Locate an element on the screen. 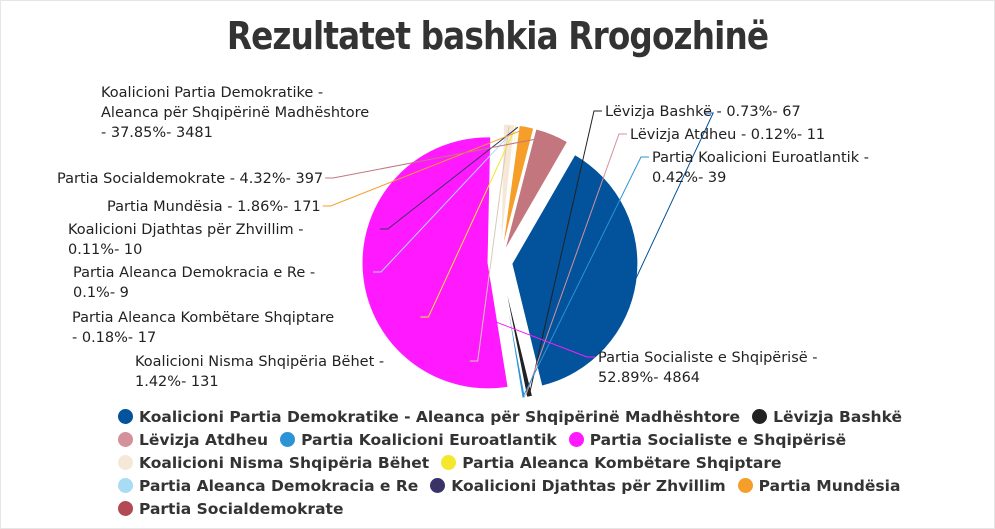  slice-label-2: Lëvizja Atdheu - 0.12%- 11 is located at coordinates (727, 135).